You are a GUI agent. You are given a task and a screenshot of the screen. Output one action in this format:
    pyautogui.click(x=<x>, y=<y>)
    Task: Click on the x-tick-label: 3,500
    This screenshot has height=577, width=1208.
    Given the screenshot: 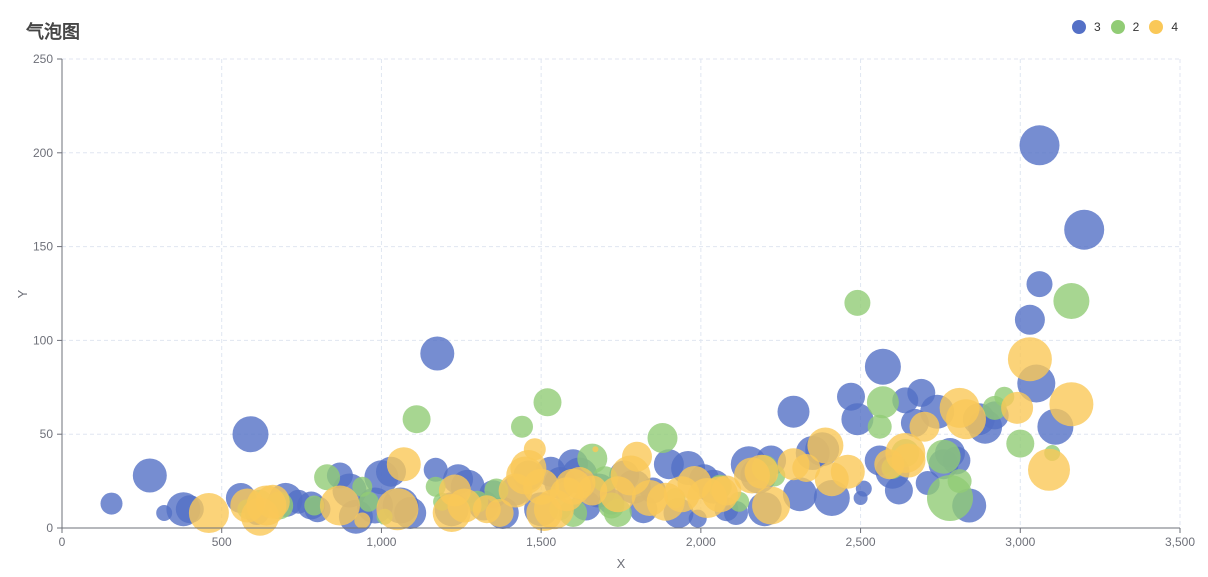 What is the action you would take?
    pyautogui.click(x=1180, y=542)
    